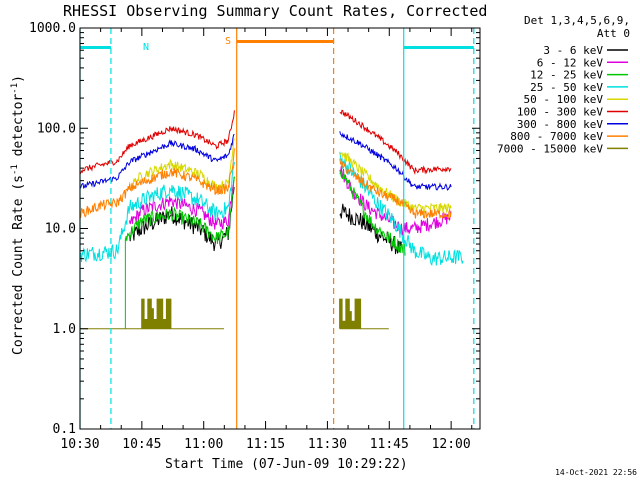 This screenshot has width=640, height=480. Describe the element at coordinates (613, 33) in the screenshot. I see `legend-header-2: Att 0` at that location.